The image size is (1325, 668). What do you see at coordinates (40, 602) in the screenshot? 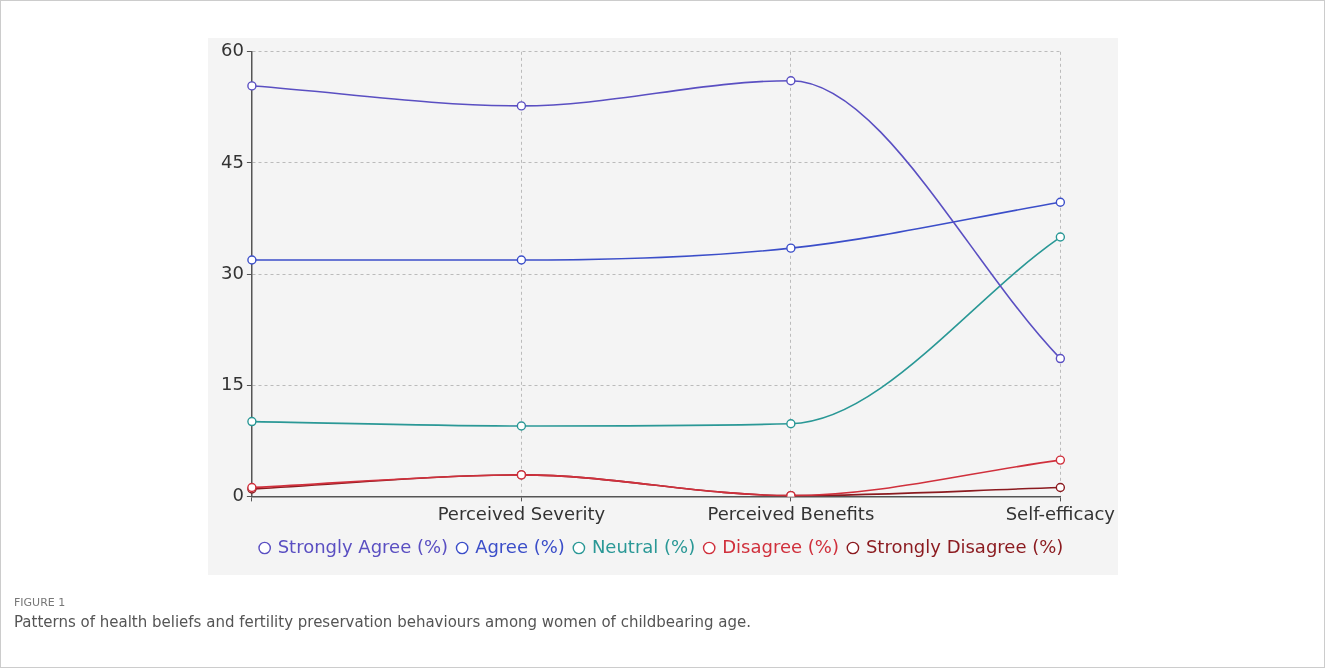
I see `caption: FIGURE 1` at bounding box center [40, 602].